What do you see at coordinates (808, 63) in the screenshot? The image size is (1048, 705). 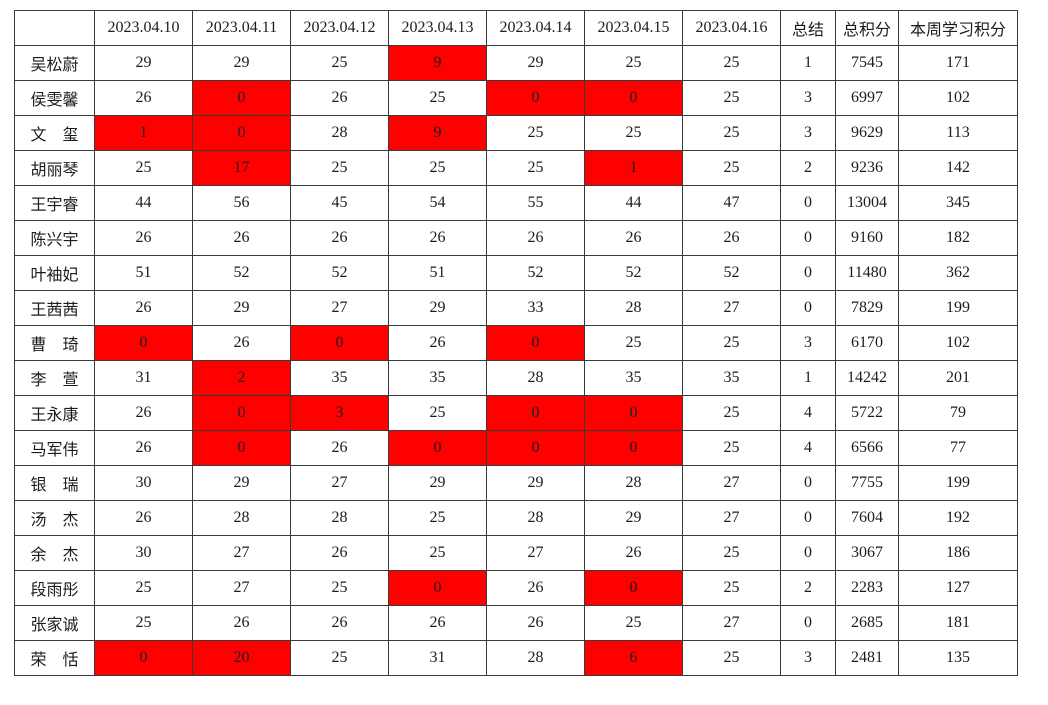 I see `summary-cell: 1` at bounding box center [808, 63].